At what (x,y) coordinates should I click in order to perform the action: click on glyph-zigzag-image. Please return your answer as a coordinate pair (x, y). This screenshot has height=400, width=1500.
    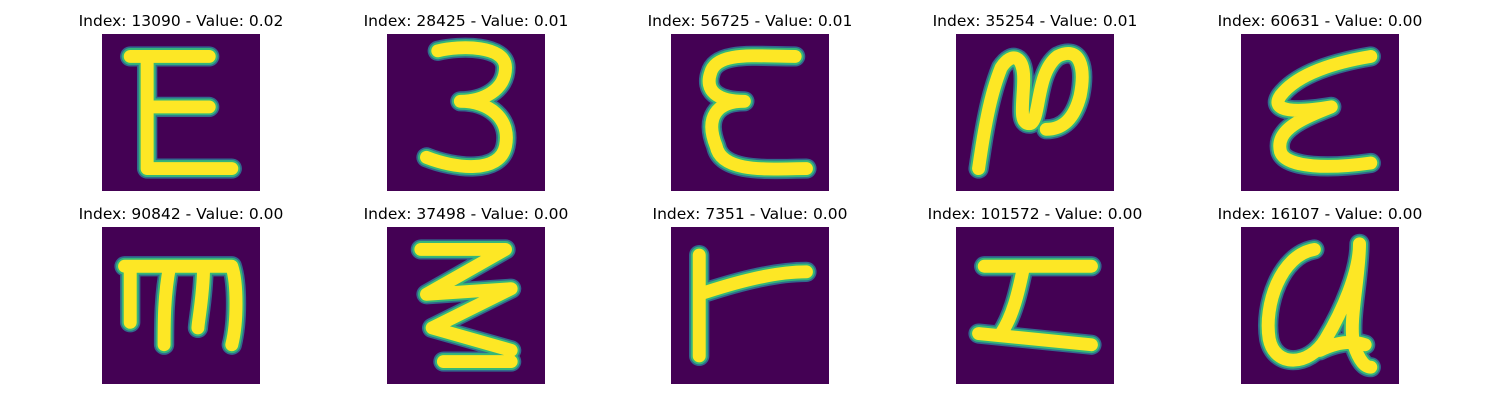
    Looking at the image, I should click on (466, 305).